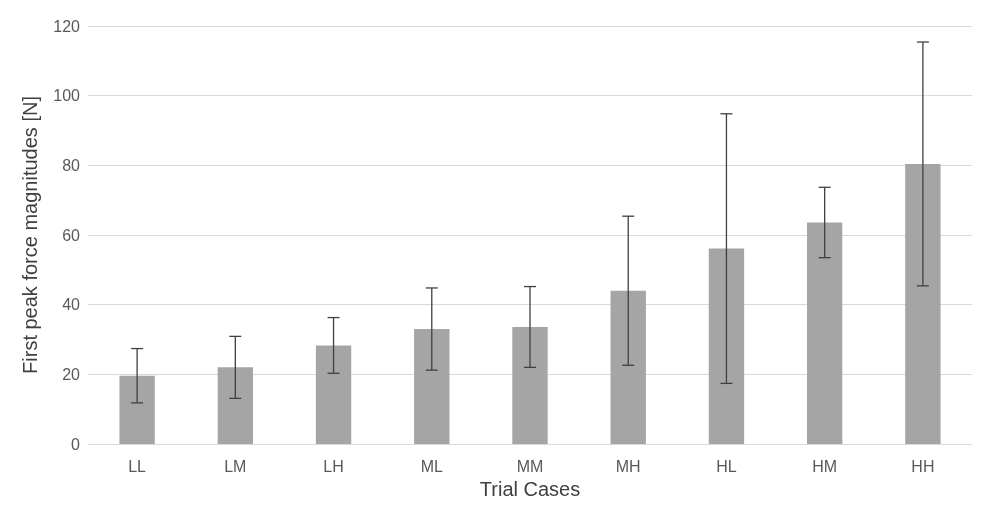  I want to click on y-tick-label: 0, so click(76, 444).